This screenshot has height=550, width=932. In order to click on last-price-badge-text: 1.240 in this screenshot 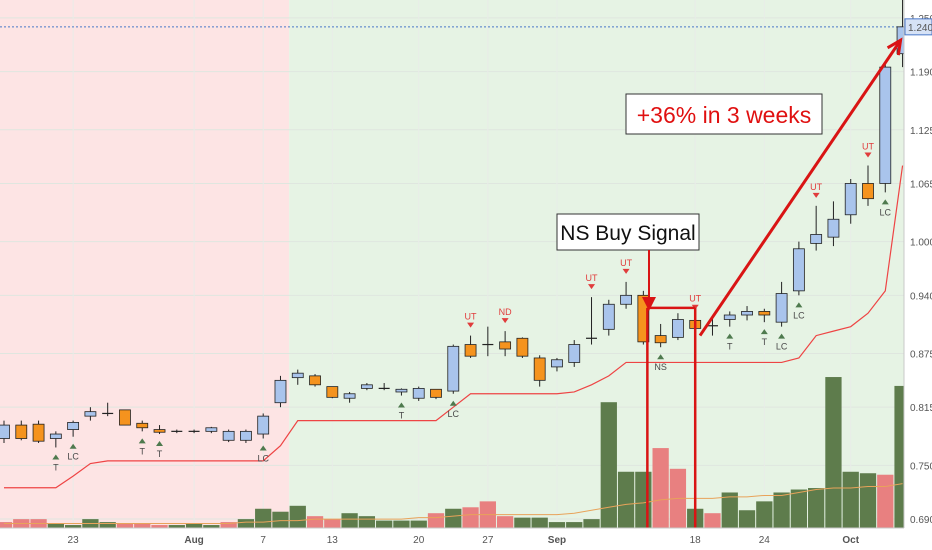, I will do `click(920, 28)`.